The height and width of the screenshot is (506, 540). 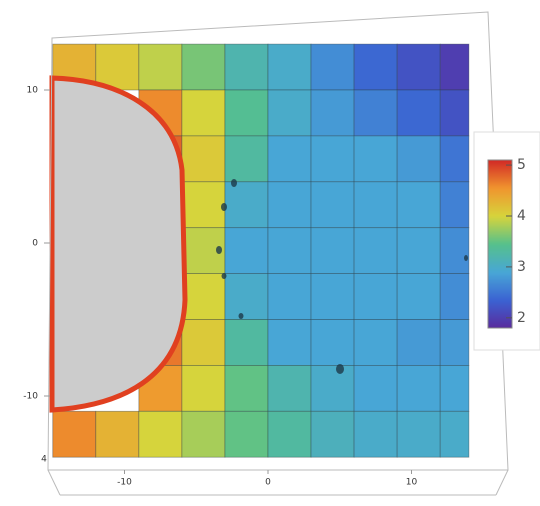 What do you see at coordinates (268, 483) in the screenshot?
I see `x-tick-label: 0` at bounding box center [268, 483].